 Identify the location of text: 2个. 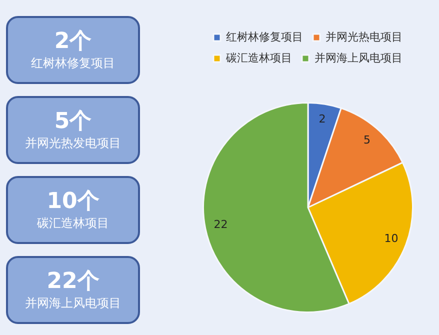
(73, 42).